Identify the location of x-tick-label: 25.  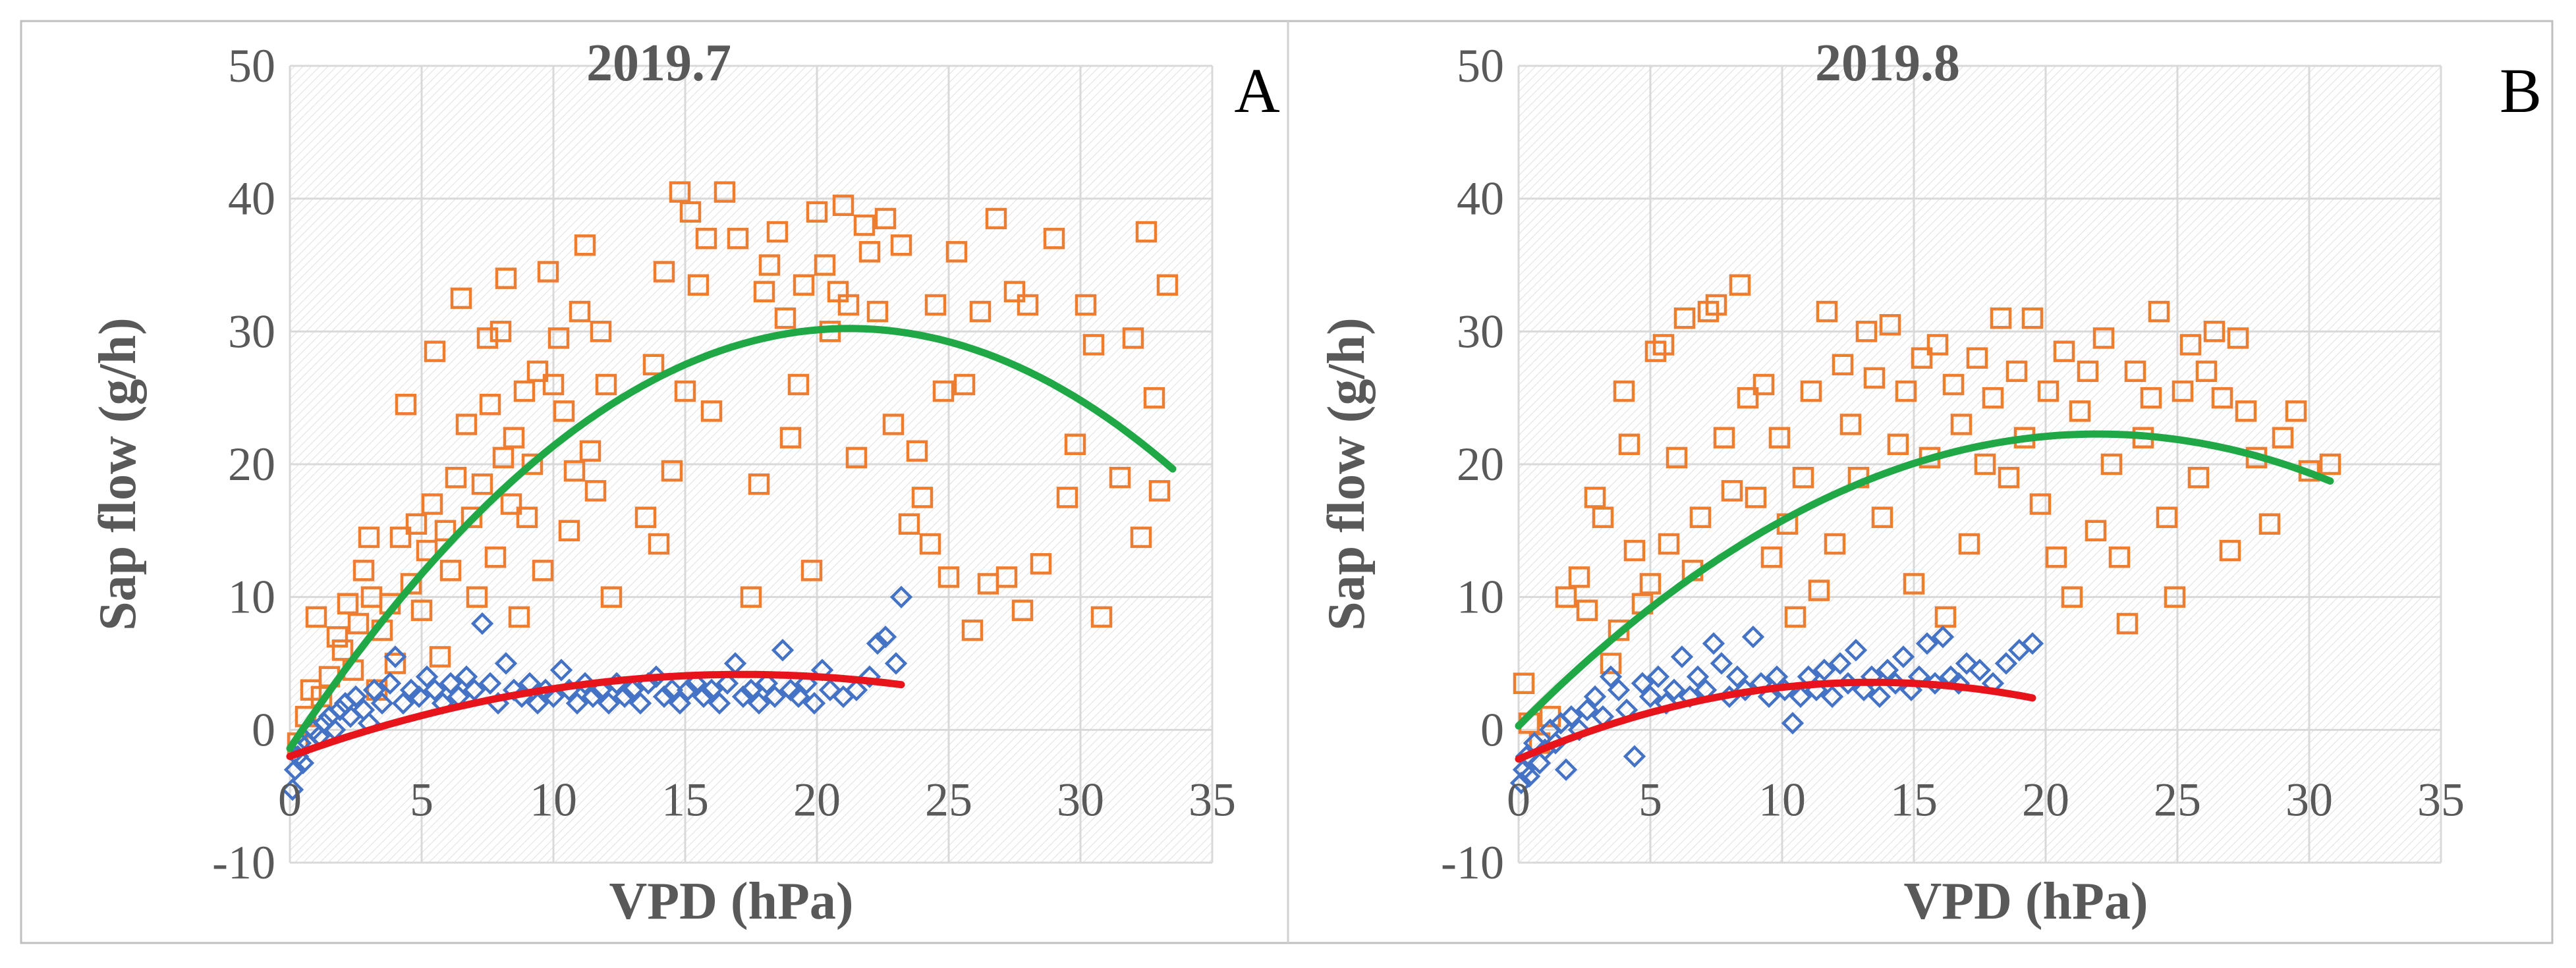
(2177, 799).